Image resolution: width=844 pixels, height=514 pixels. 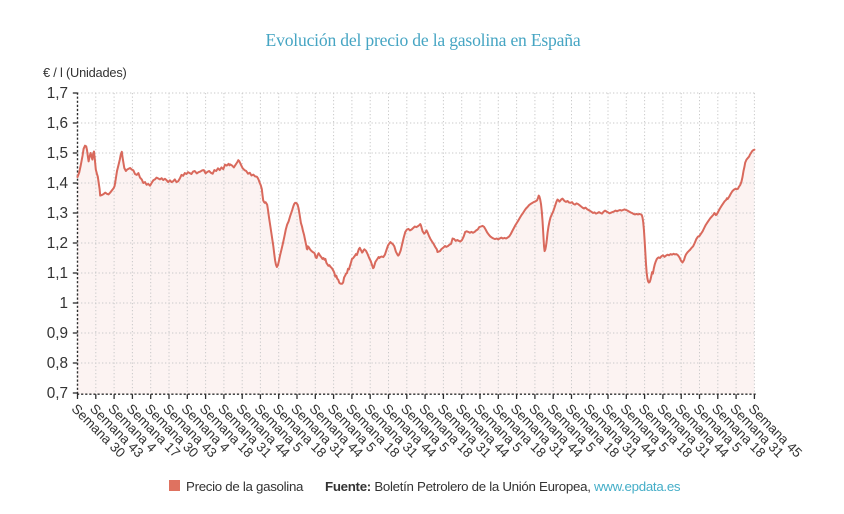 I want to click on svg-text: 0,9, so click(x=57, y=333).